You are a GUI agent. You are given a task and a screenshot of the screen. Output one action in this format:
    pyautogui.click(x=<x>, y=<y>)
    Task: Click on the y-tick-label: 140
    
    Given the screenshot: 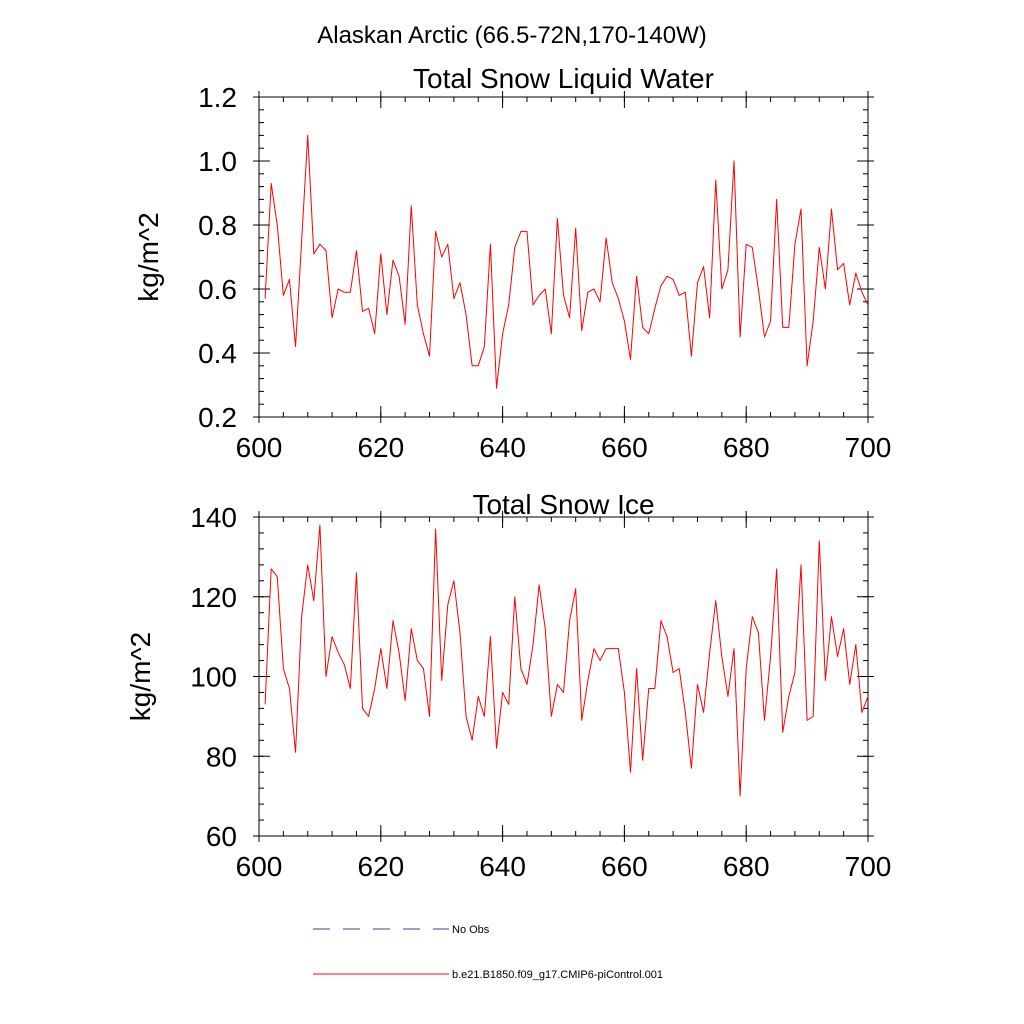 What is the action you would take?
    pyautogui.click(x=213, y=517)
    